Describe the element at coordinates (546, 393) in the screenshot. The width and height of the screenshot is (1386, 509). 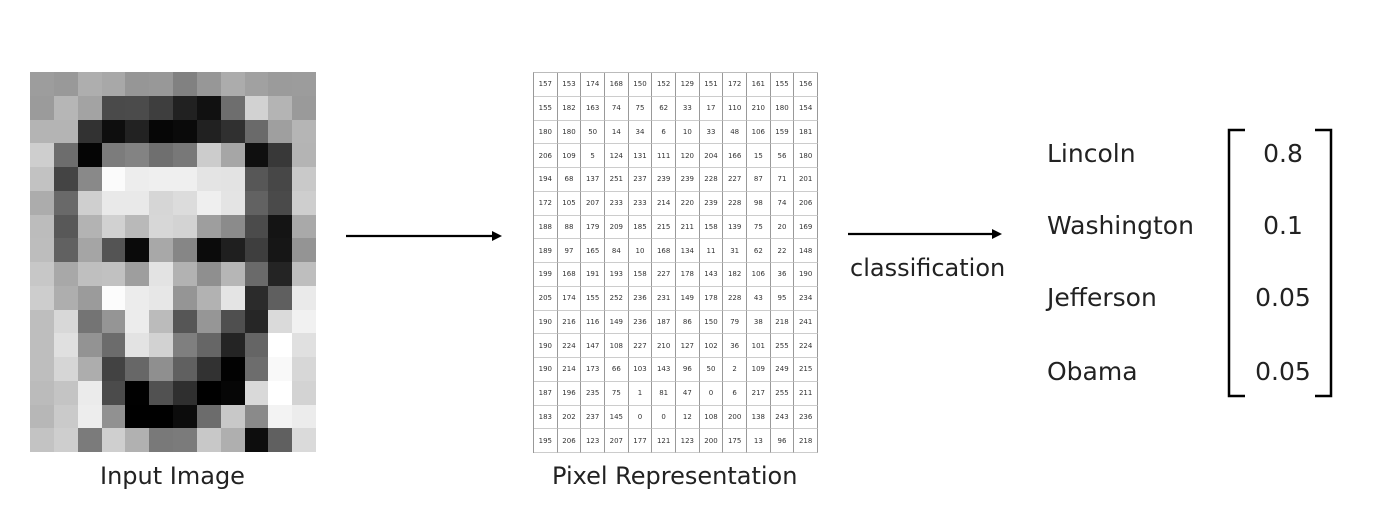
I see `pixel-value-cell: 187` at that location.